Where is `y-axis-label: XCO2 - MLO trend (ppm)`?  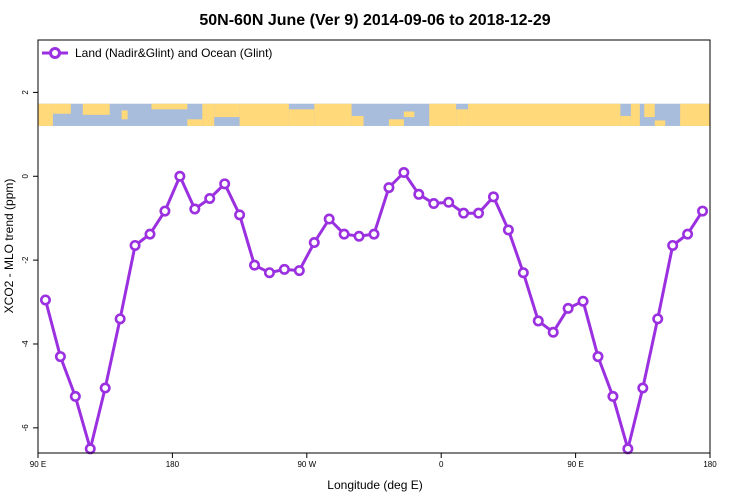
y-axis-label: XCO2 - MLO trend (ppm) is located at coordinates (9, 246).